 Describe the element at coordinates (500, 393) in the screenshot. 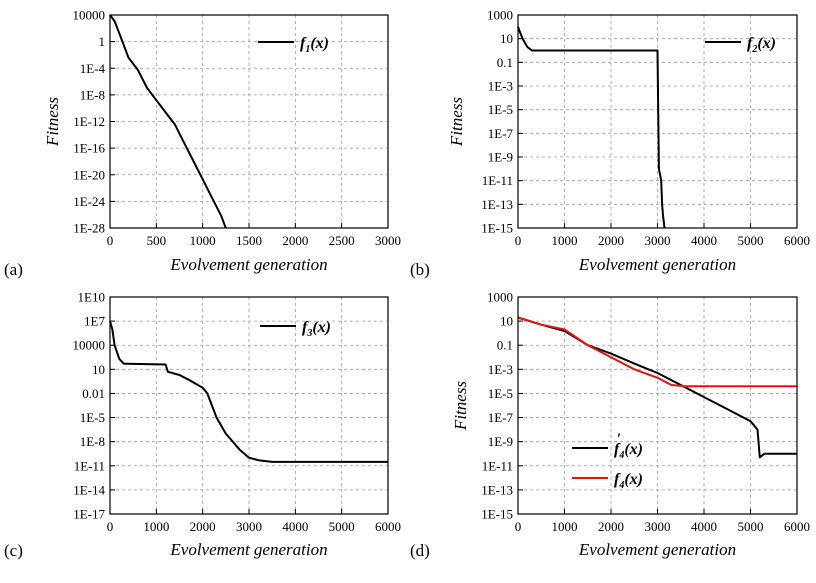

I see `panel-d-y-tick-label: 1E-5` at that location.